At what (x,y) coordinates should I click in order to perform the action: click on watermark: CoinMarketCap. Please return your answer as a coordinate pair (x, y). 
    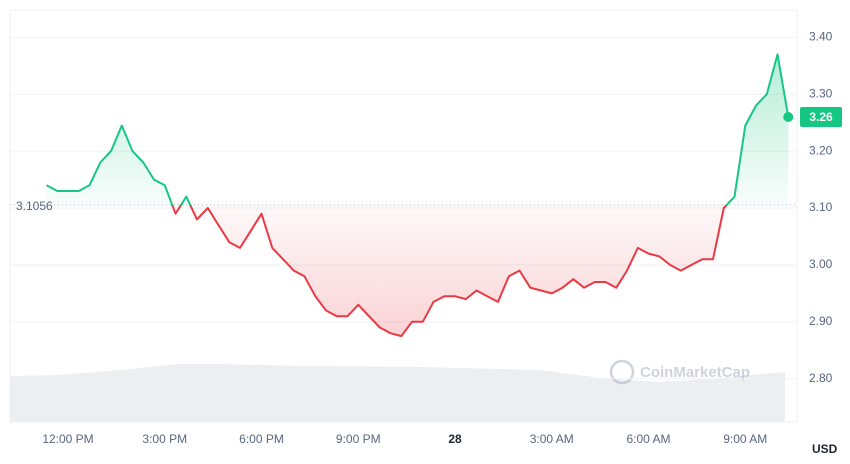
    Looking at the image, I should click on (679, 372).